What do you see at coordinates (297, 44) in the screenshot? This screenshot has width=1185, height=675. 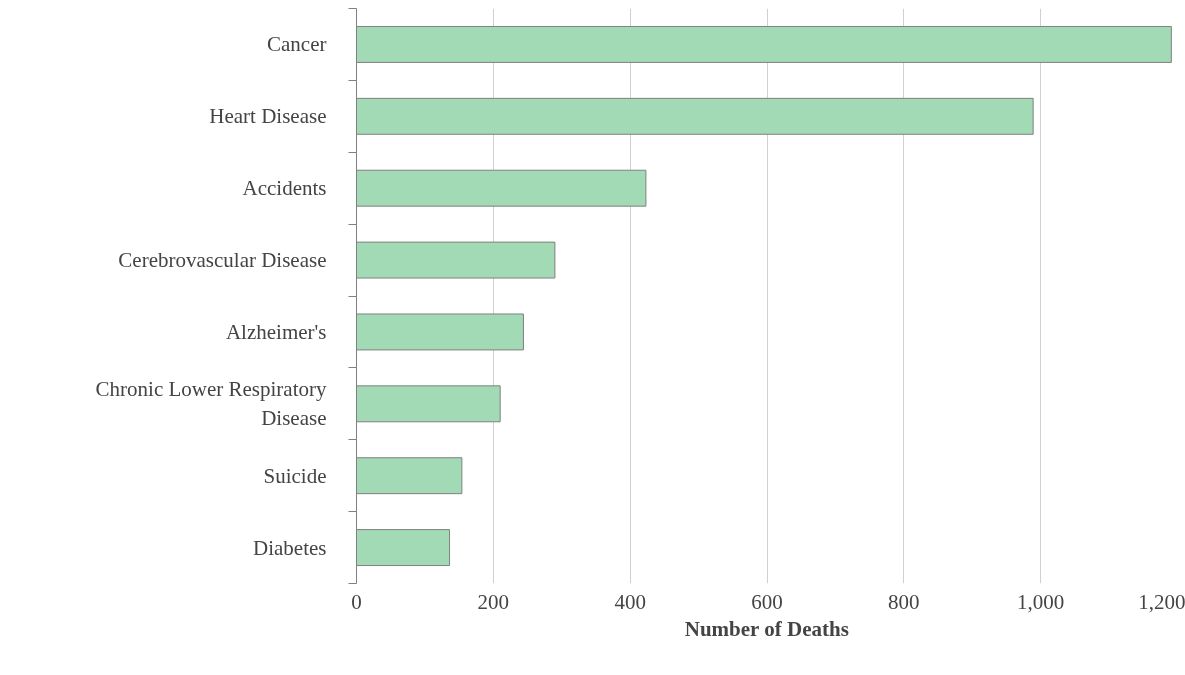 I see `y-tick-label: Cancer` at bounding box center [297, 44].